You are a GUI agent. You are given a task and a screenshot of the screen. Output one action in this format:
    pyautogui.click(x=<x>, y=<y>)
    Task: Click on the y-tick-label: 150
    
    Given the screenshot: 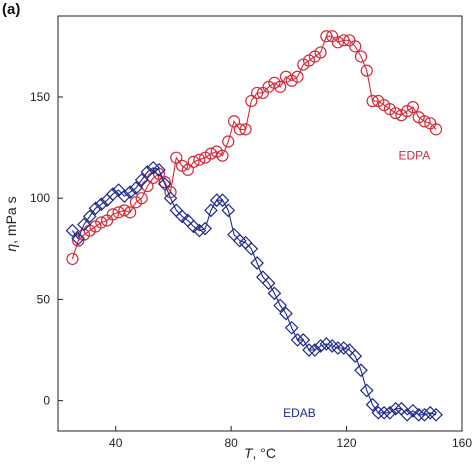 What is the action you would take?
    pyautogui.click(x=40, y=97)
    